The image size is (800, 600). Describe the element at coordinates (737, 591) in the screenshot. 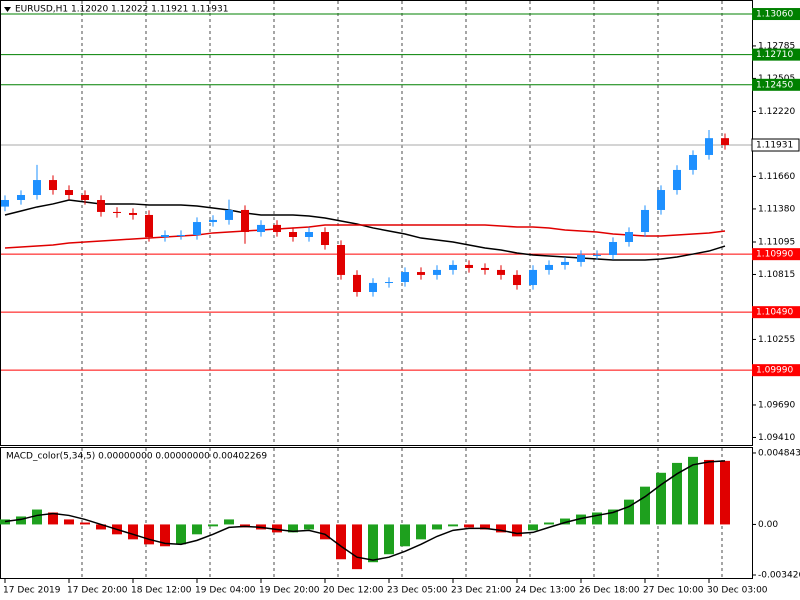

I see `x-tick-label: 30 Dec 03:00` at that location.